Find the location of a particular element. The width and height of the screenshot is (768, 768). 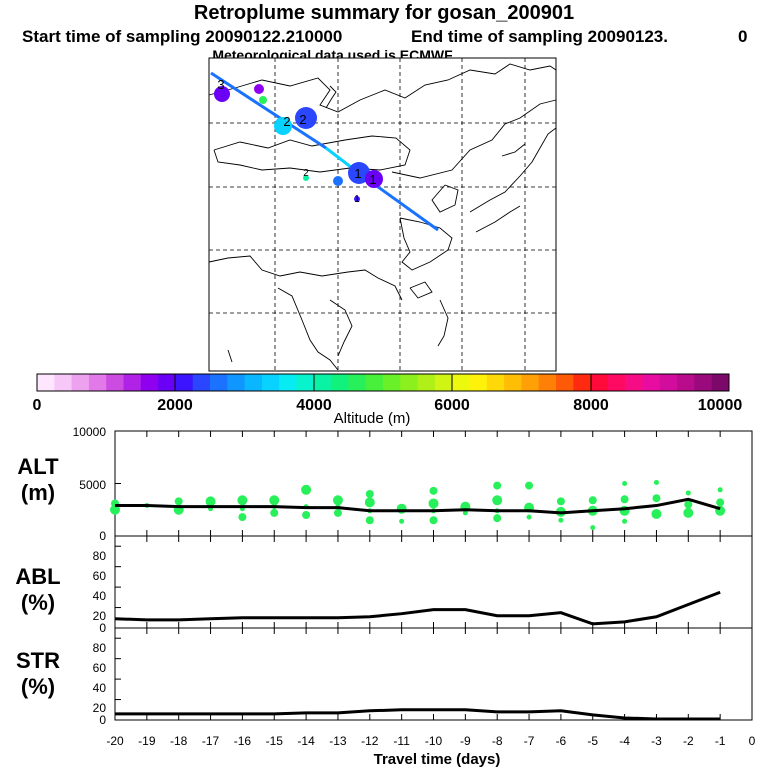

x-tick-label: -17 is located at coordinates (211, 741).